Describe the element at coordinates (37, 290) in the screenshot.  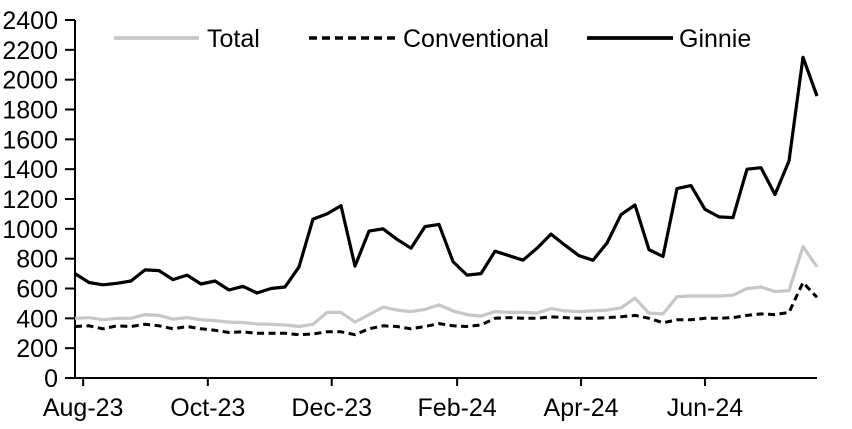
I see `y-axis-tick-label: 600` at that location.